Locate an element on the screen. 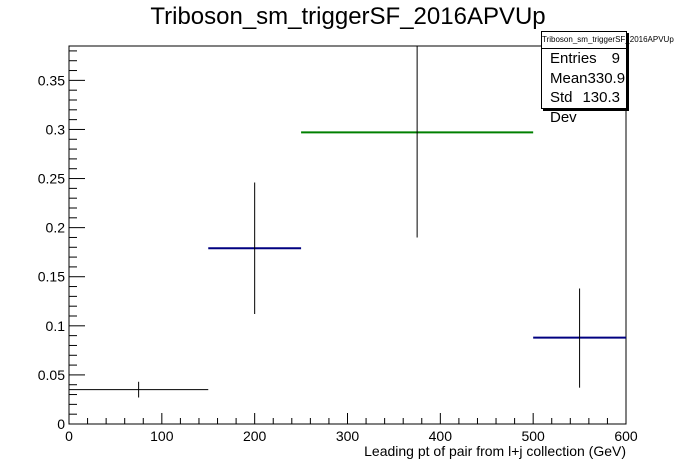  x-tick-label: 200 is located at coordinates (255, 436).